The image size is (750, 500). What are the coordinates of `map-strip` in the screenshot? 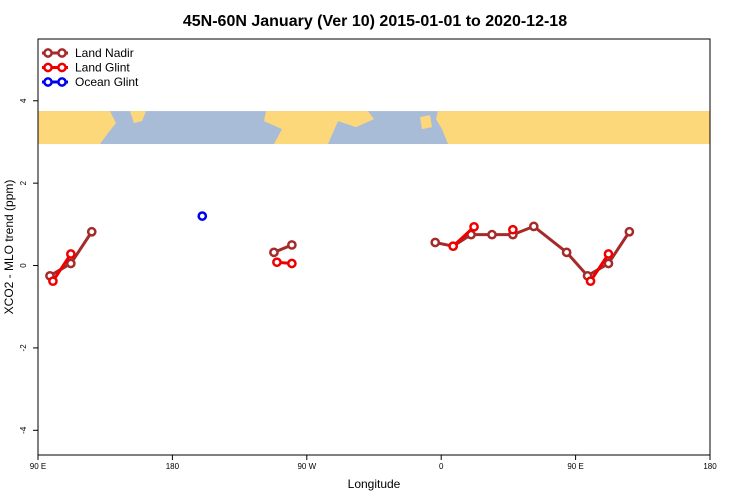 It's located at (374, 128).